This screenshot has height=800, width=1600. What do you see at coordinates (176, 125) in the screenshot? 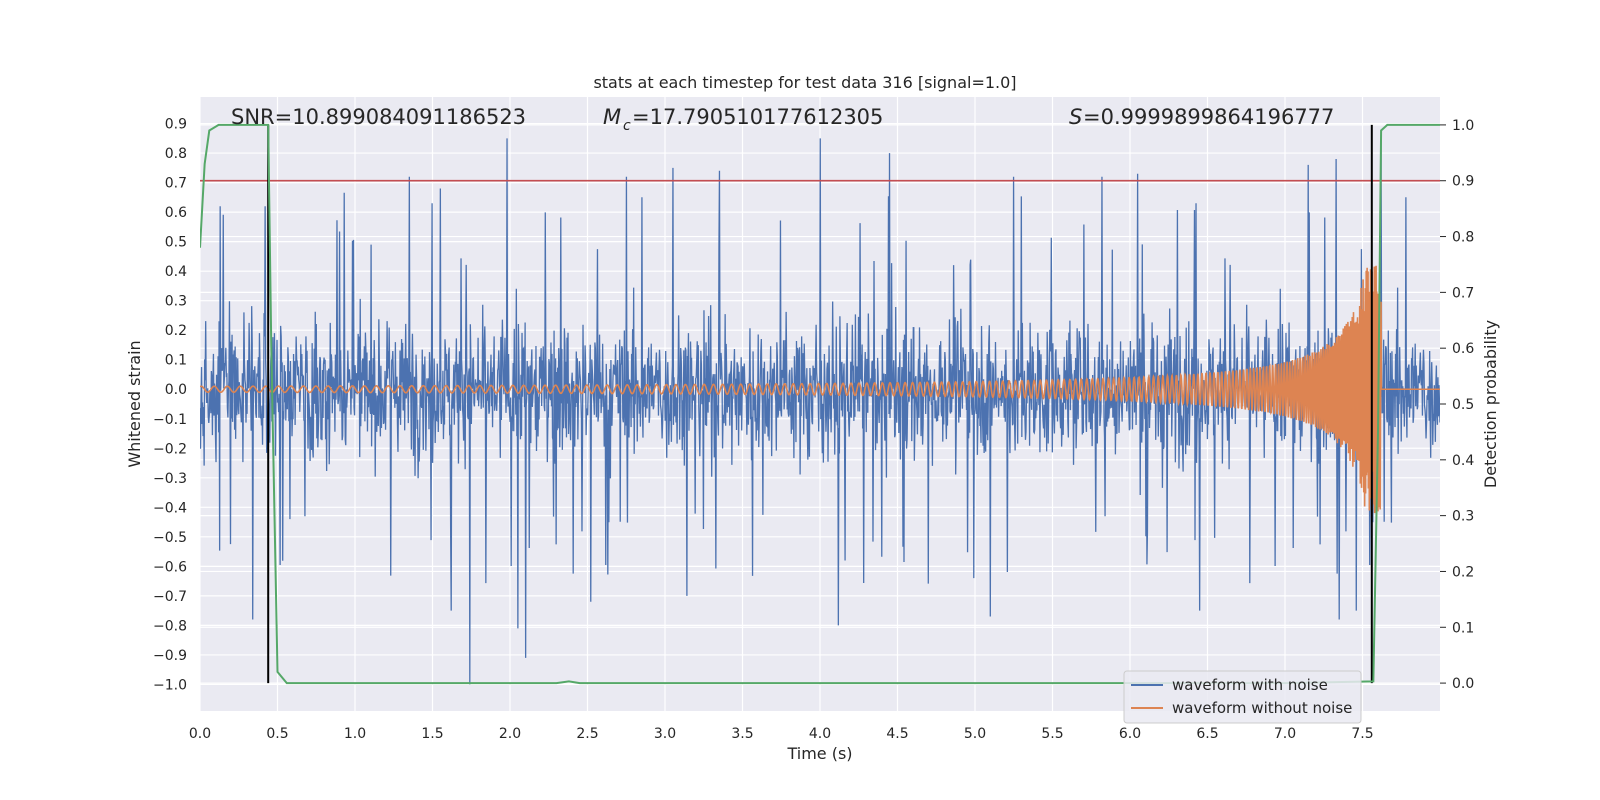
I see `y-tick-label: 0.9` at bounding box center [176, 125].